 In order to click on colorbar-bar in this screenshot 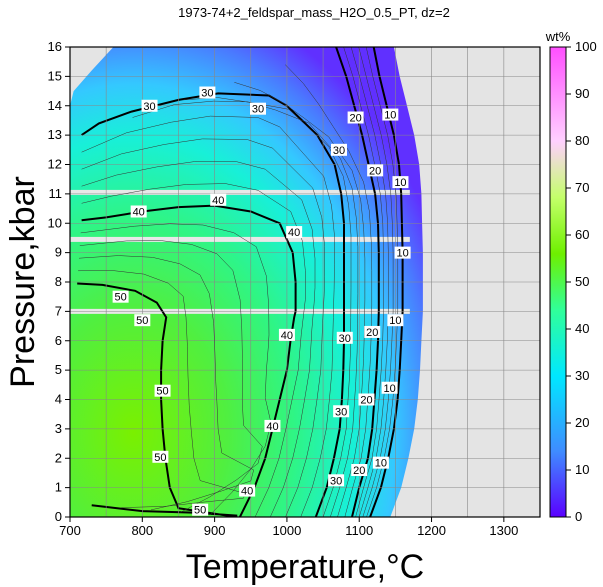, I will do `click(558, 282)`.